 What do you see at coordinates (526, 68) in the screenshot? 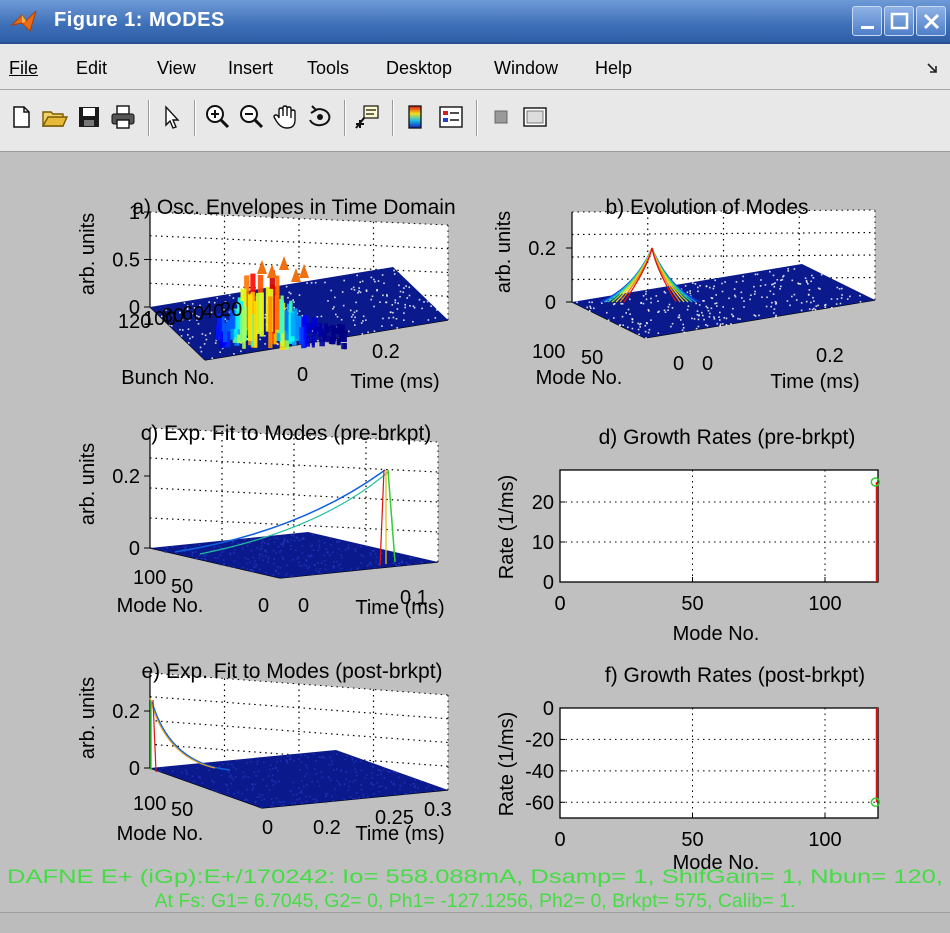
I see `menu-window: Window` at bounding box center [526, 68].